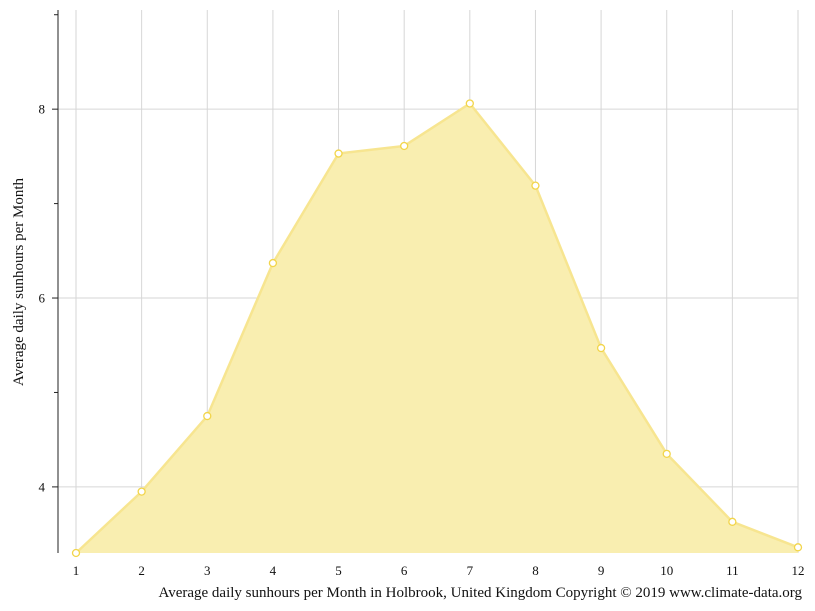 This screenshot has width=815, height=611. Describe the element at coordinates (535, 570) in the screenshot. I see `x-tick-label-8: 8` at that location.